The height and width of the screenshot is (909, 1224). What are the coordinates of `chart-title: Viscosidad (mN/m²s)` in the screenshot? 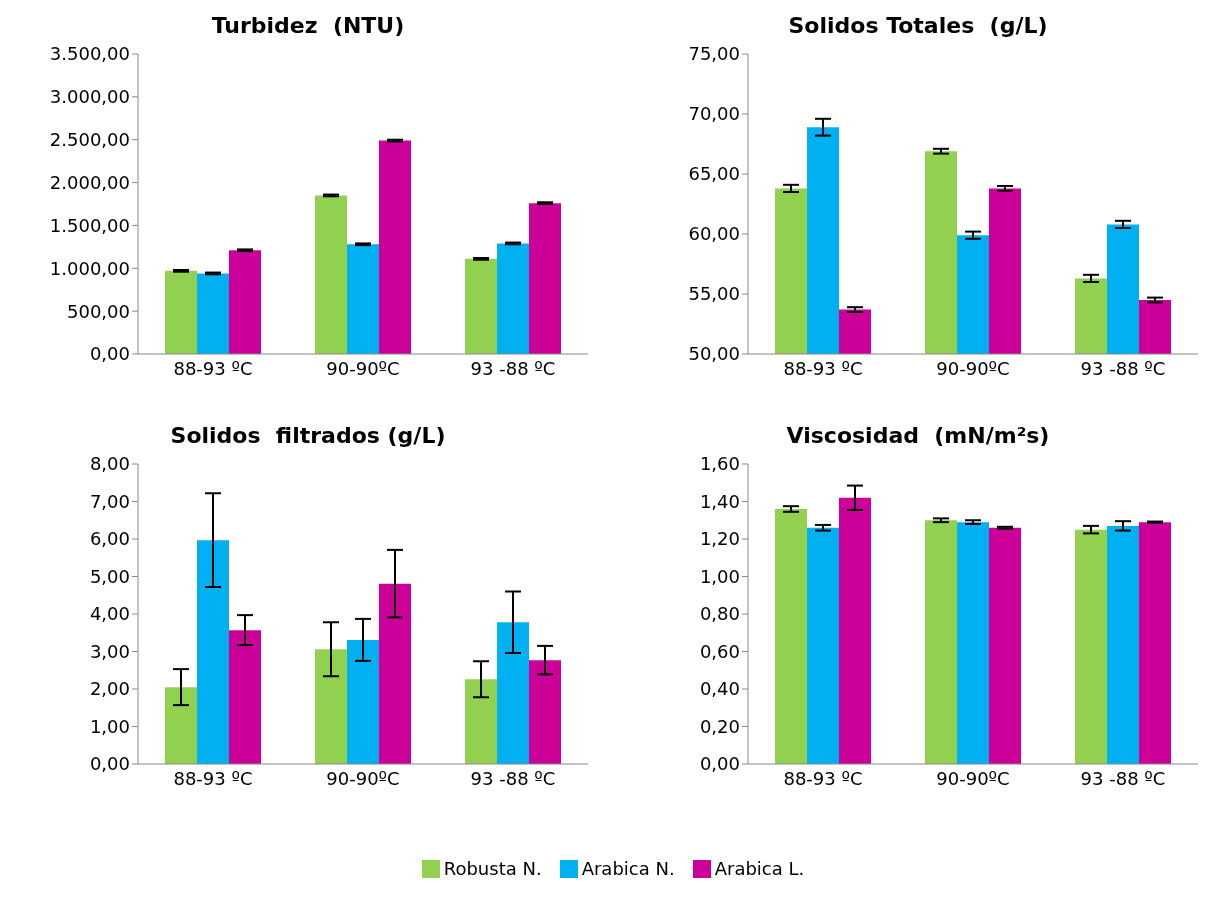 It's located at (918, 436).